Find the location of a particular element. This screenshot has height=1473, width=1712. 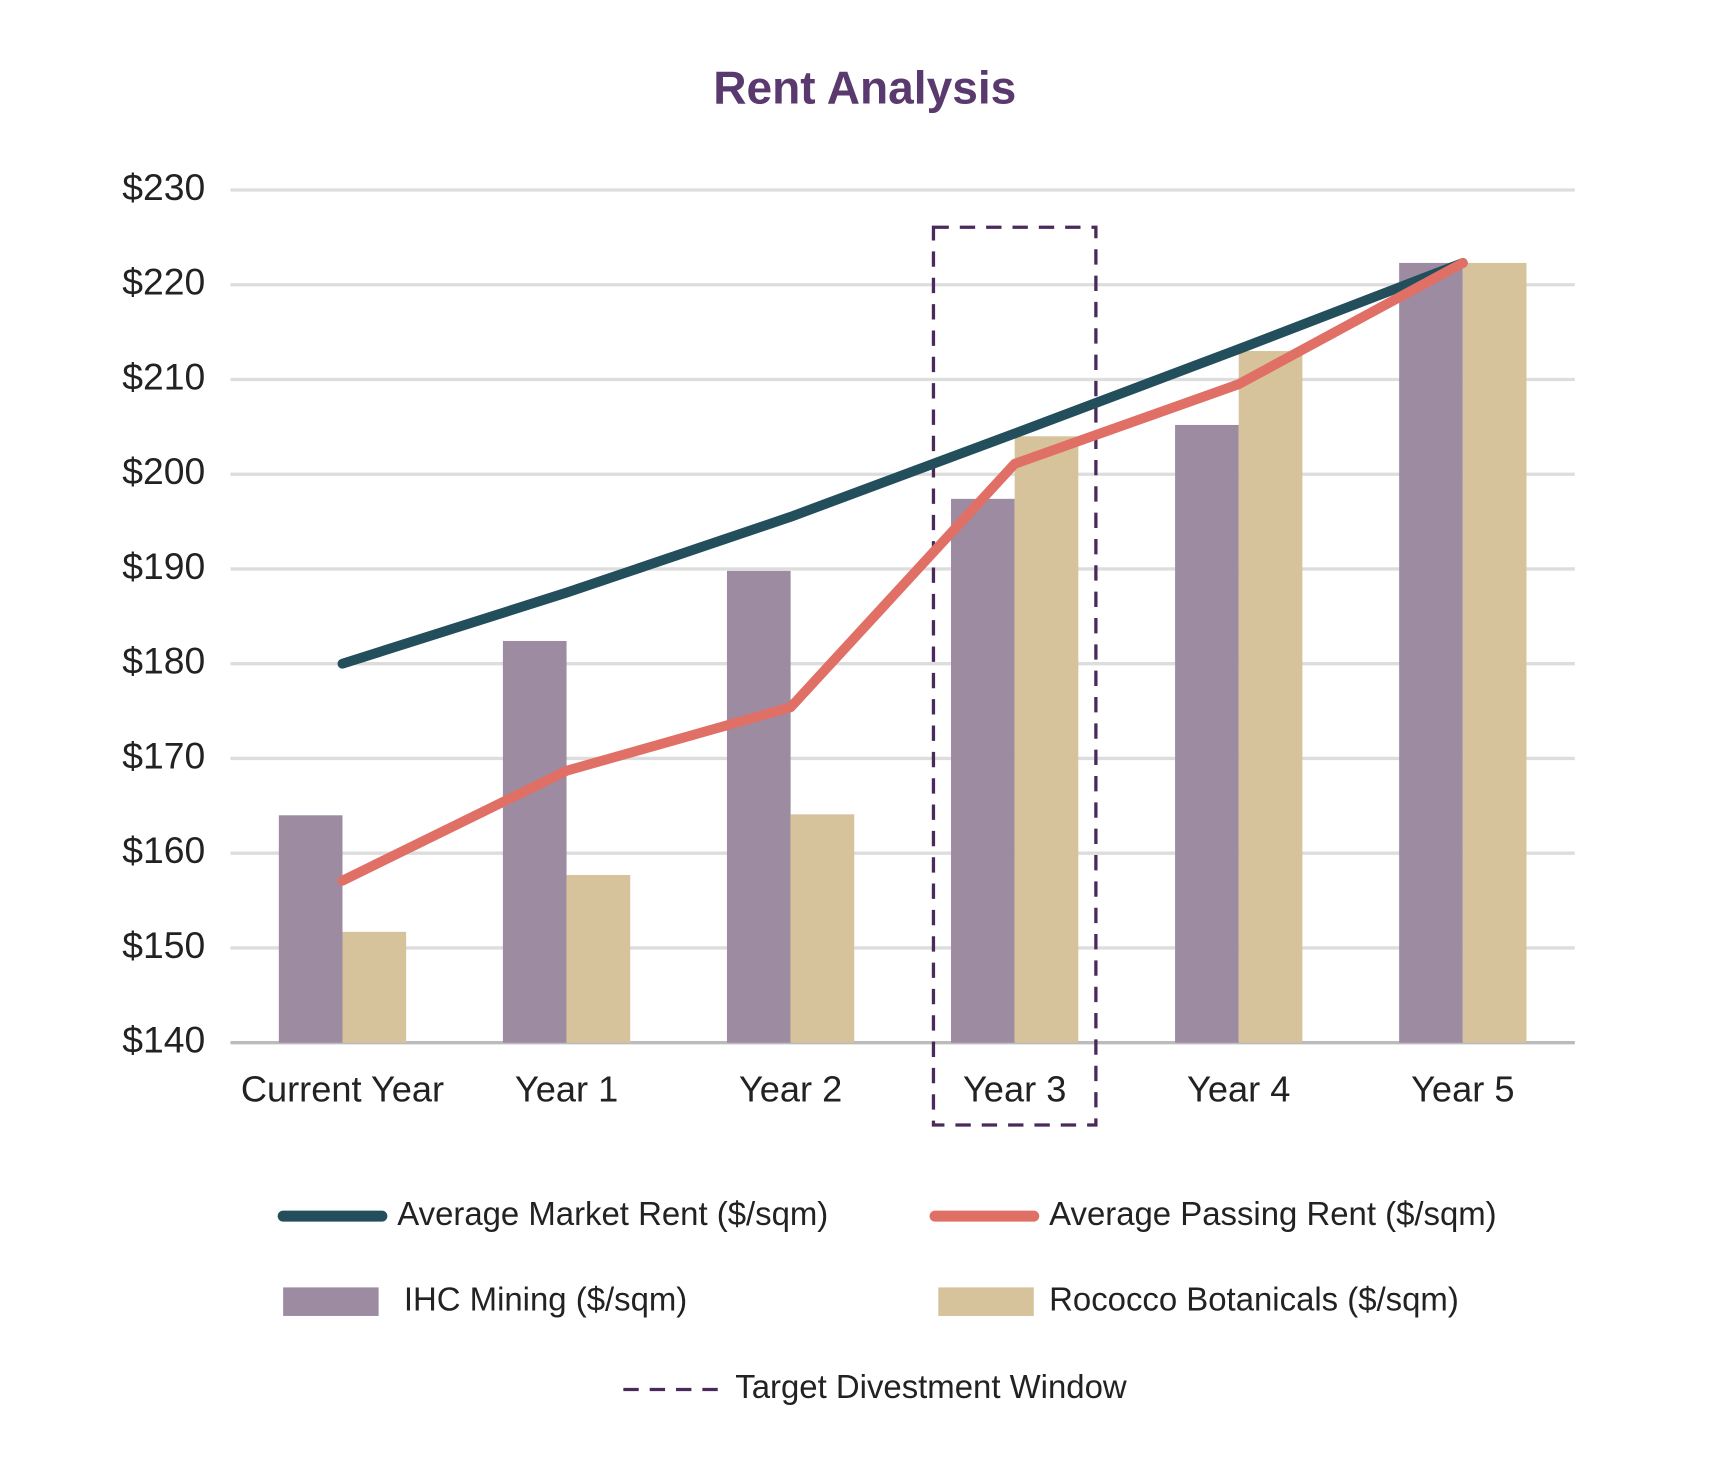

x-tick-label: Year 1 is located at coordinates (566, 1089).